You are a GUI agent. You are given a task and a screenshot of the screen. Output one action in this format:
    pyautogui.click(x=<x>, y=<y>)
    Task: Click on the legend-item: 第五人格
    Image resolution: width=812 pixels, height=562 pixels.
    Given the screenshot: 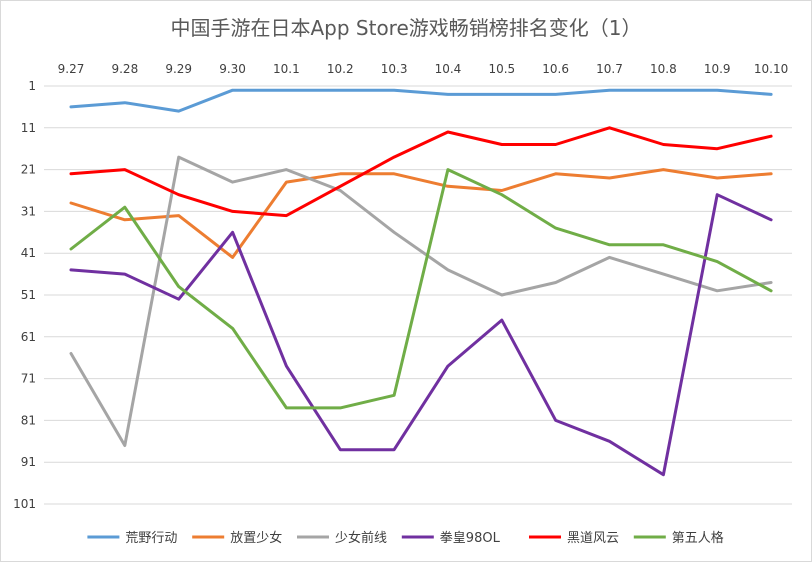 What is the action you would take?
    pyautogui.click(x=678, y=538)
    